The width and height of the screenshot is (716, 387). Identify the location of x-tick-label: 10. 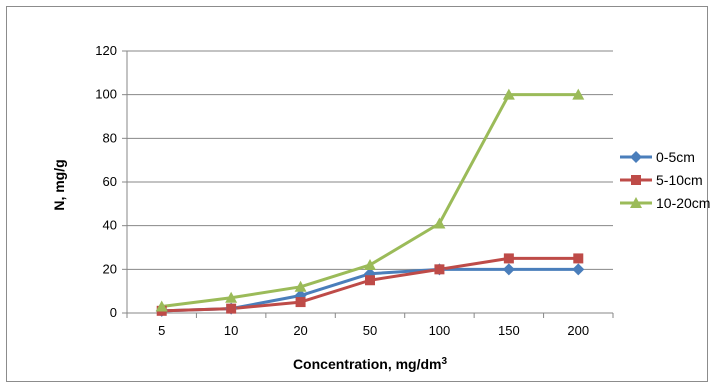
(231, 330).